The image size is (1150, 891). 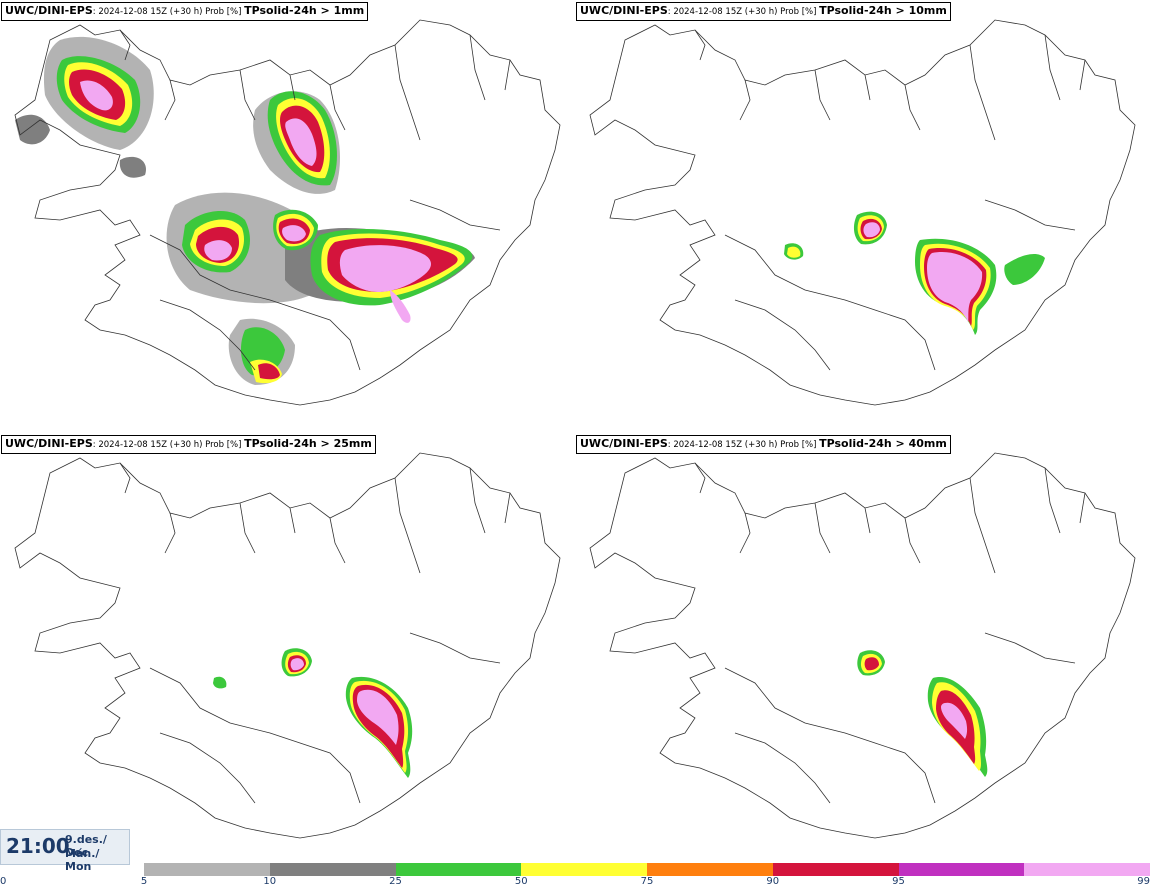 I want to click on colorbar-tick-label: 25, so click(x=395, y=881).